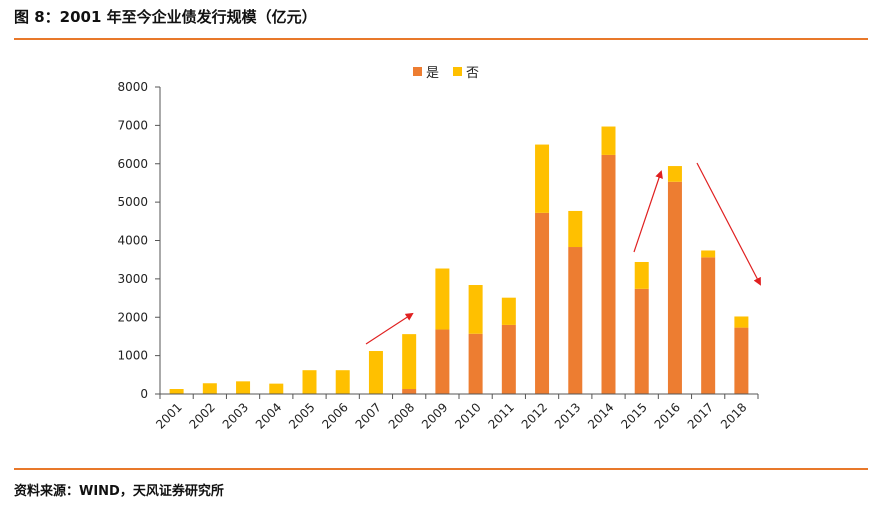 The width and height of the screenshot is (889, 512). Describe the element at coordinates (608, 274) in the screenshot. I see `bar-yes-2014` at that location.